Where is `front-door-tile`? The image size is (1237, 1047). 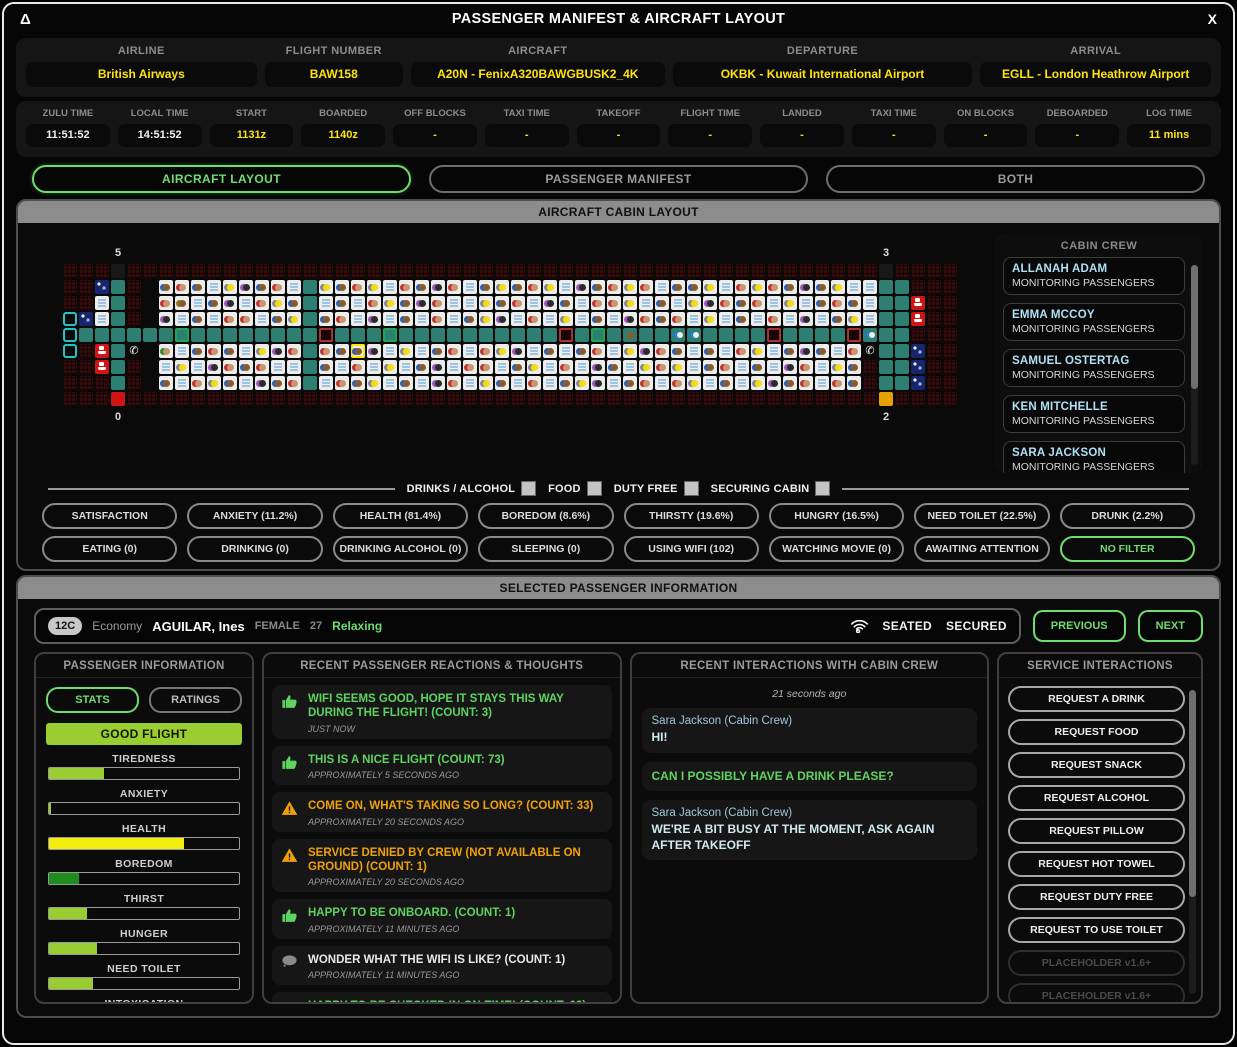
front-door-tile is located at coordinates (70, 319).